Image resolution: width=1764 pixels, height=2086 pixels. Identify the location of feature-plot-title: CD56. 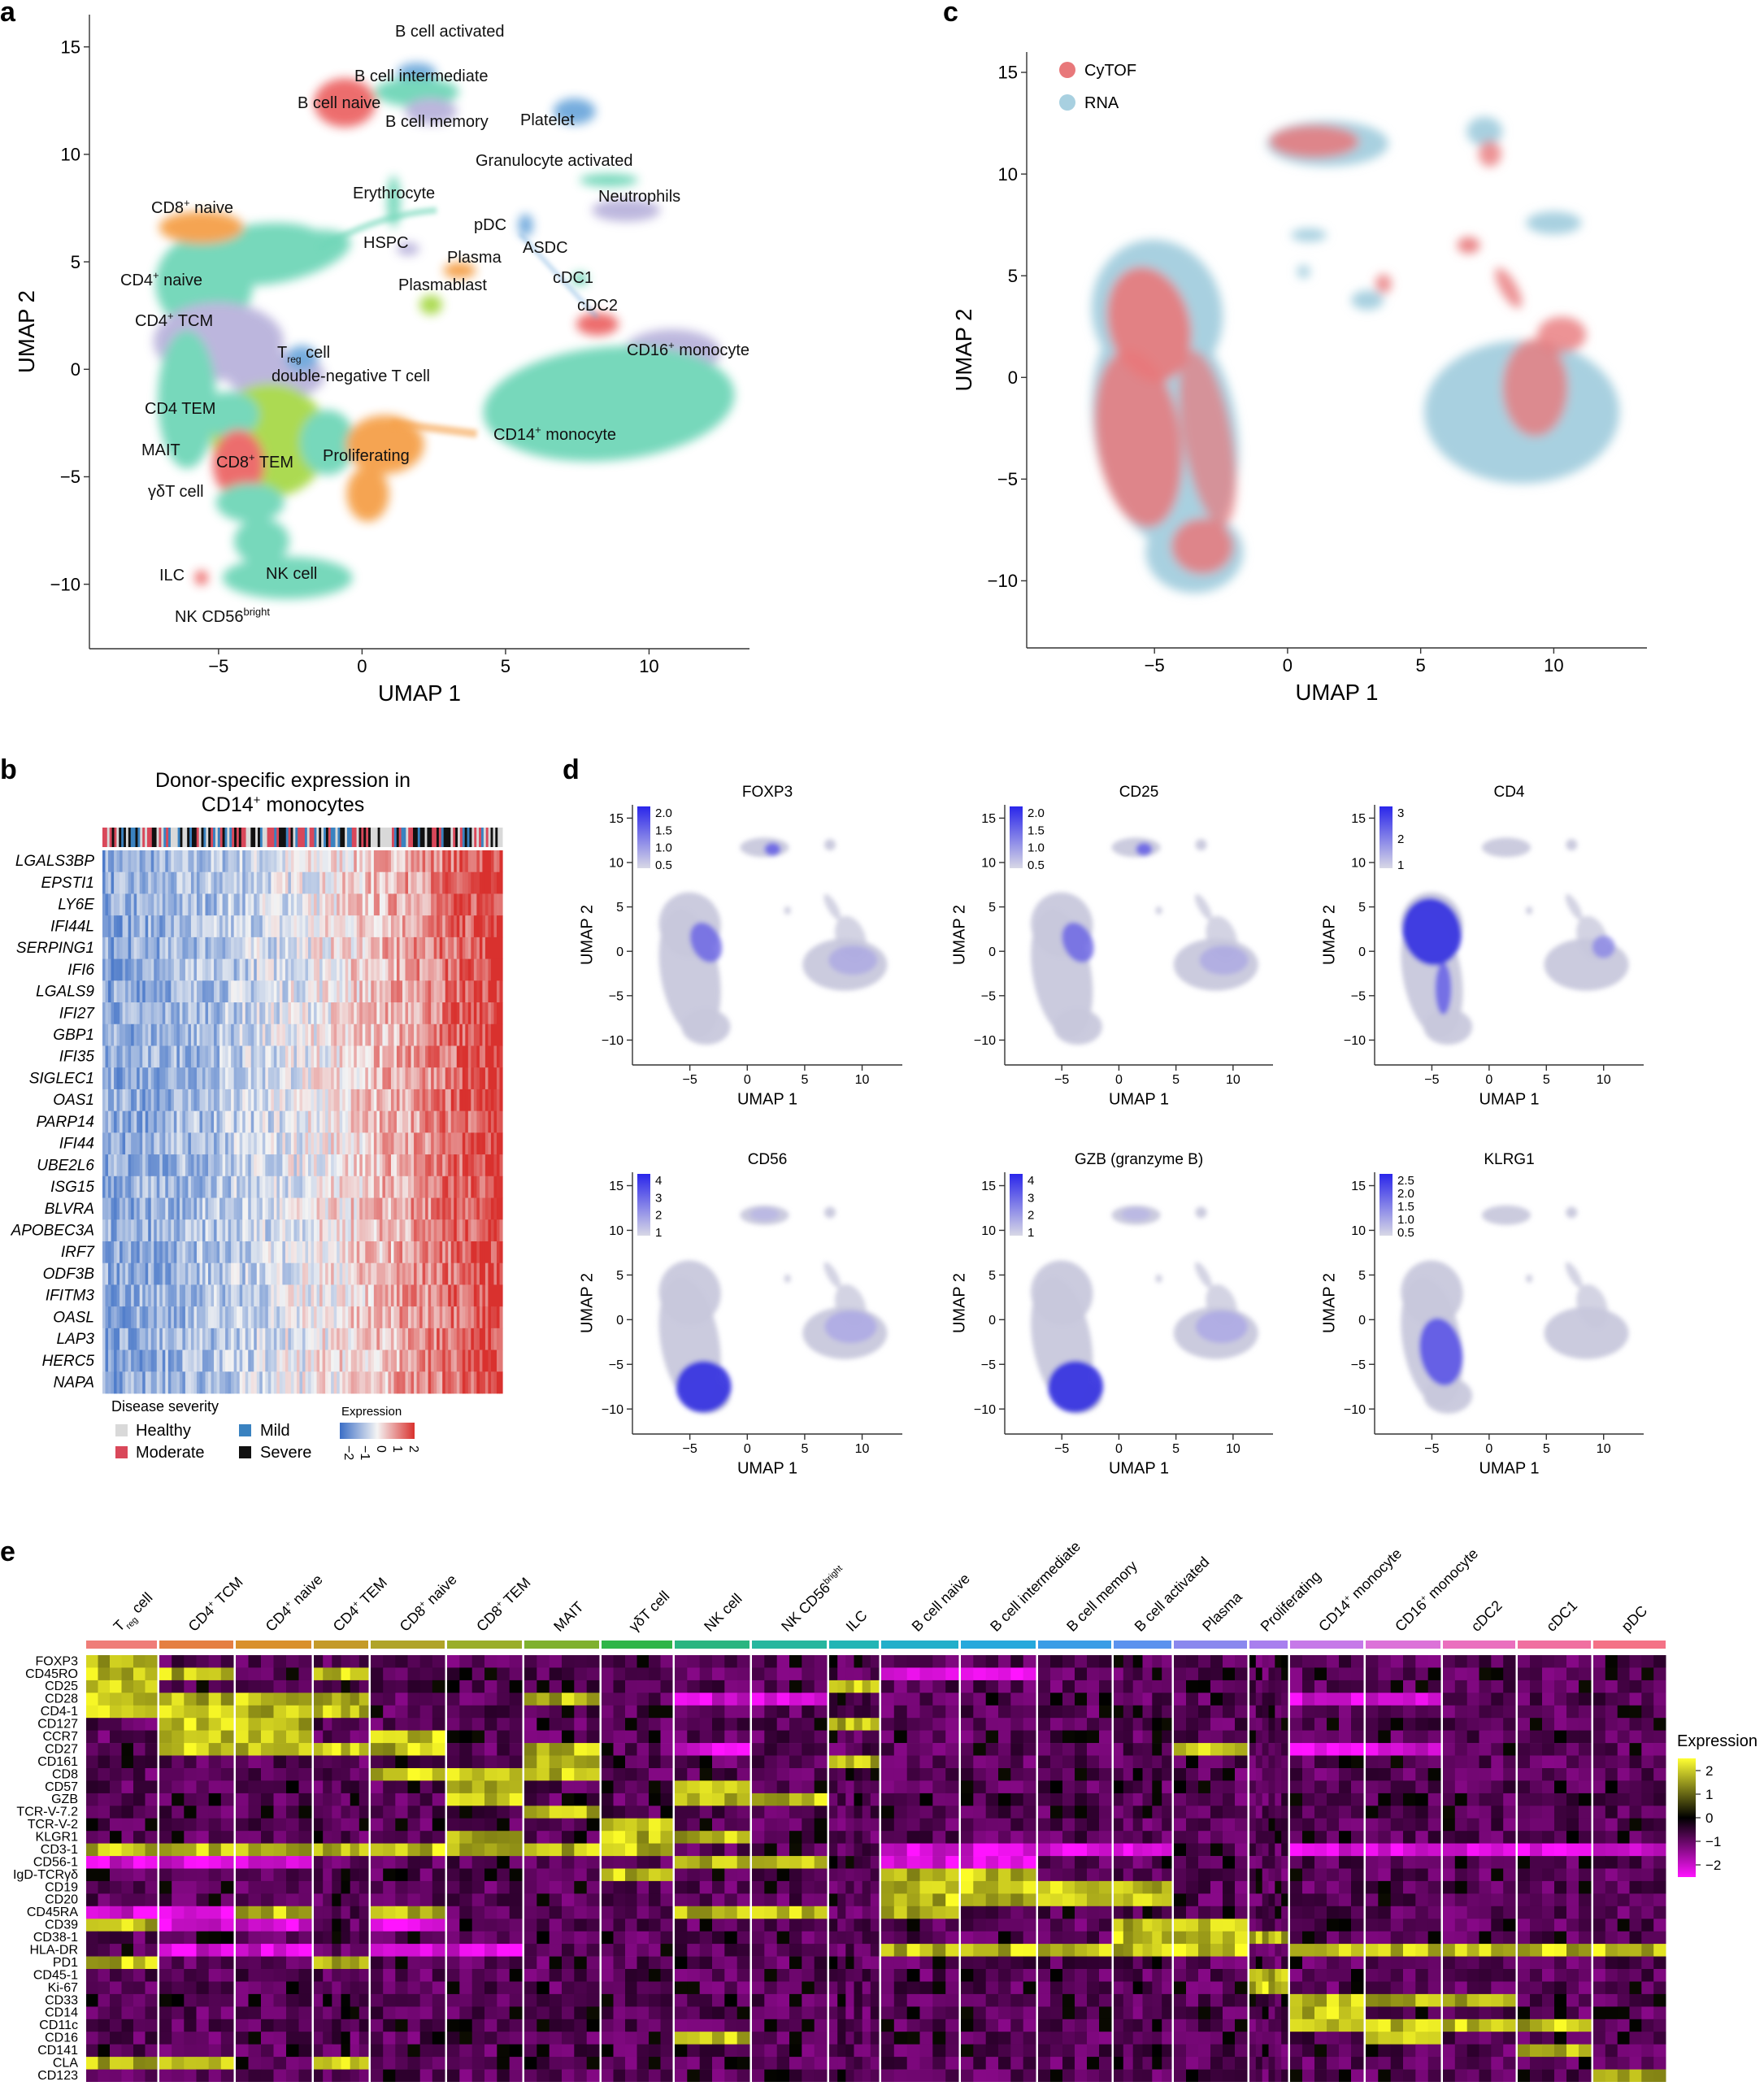
(768, 1159).